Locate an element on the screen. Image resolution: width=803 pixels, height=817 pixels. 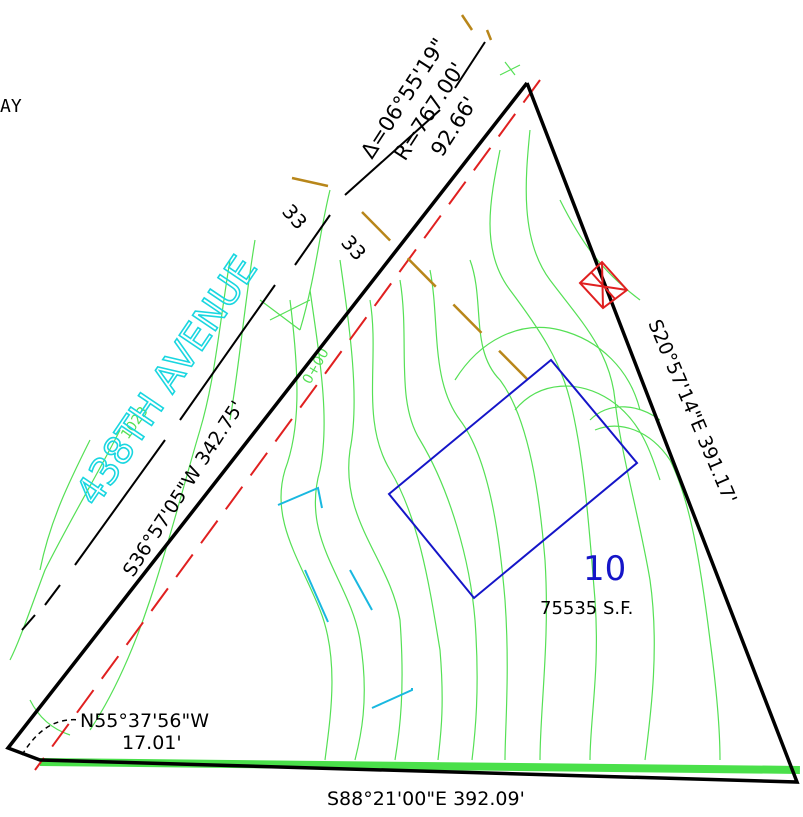
south-edge-strip is located at coordinates (419, 766).